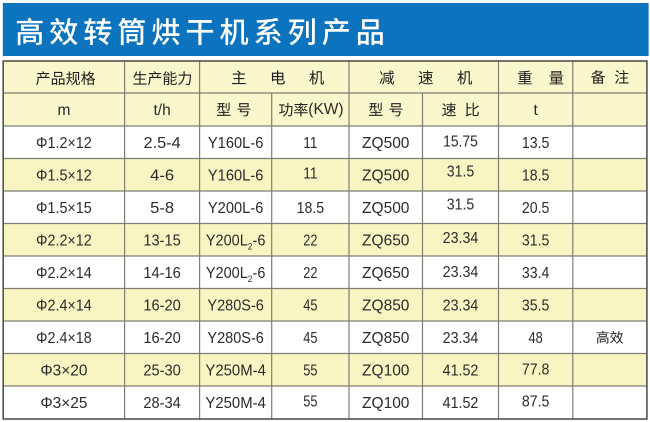 The height and width of the screenshot is (422, 650). Describe the element at coordinates (63, 403) in the screenshot. I see `svg-text: Φ3×25` at that location.